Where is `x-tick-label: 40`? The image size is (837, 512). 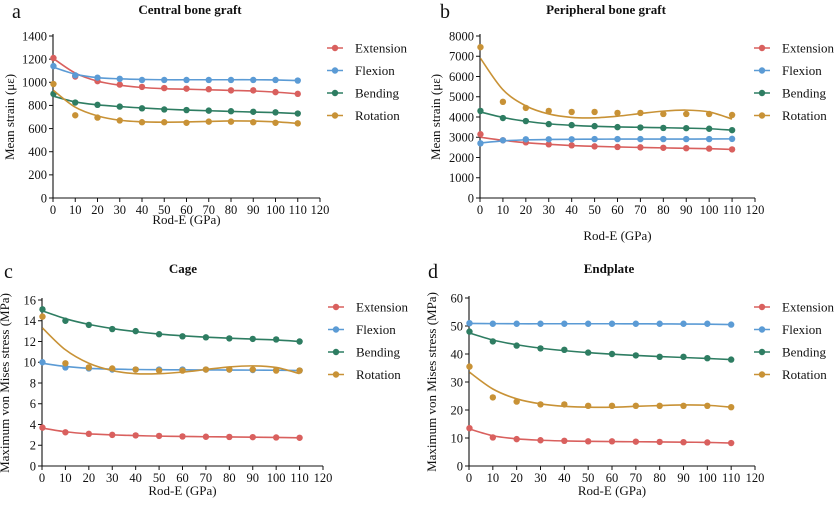
x-tick-label: 40 is located at coordinates (571, 210).